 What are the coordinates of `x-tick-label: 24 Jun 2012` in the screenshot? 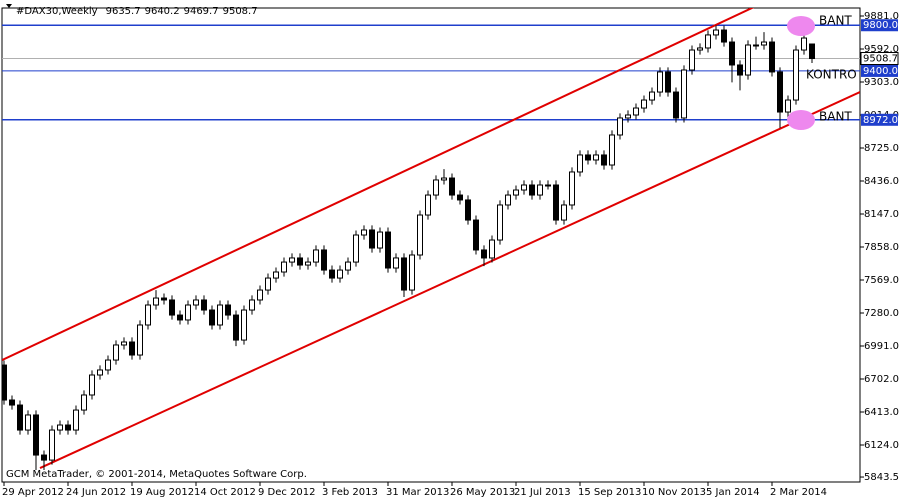 It's located at (96, 492).